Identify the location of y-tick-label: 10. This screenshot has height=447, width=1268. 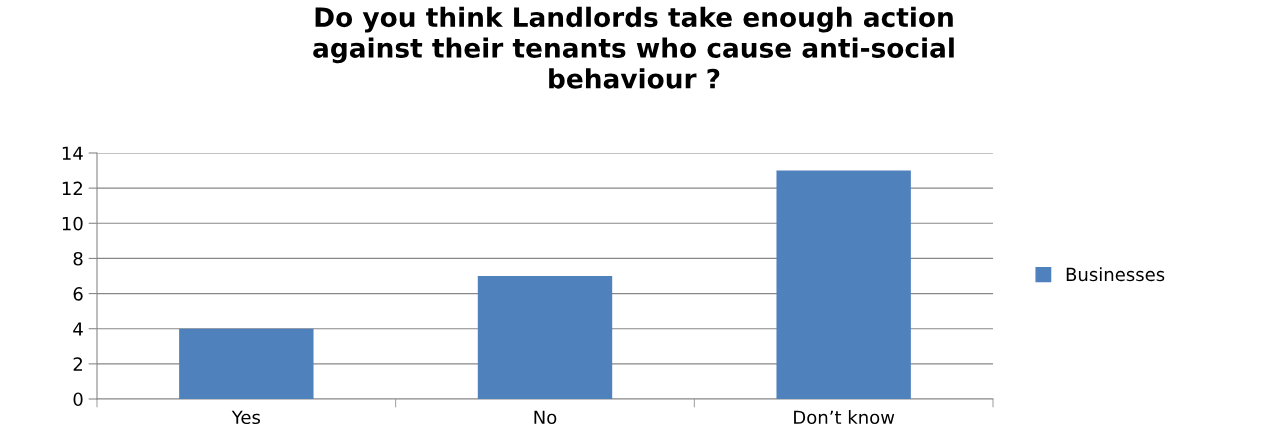
(72, 223).